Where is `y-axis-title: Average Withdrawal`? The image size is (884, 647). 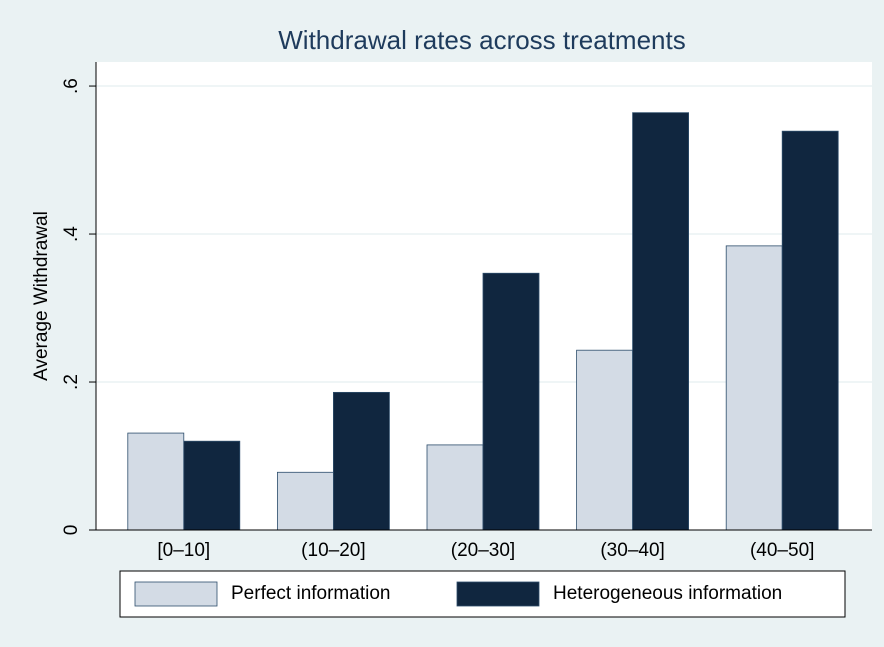
y-axis-title: Average Withdrawal is located at coordinates (41, 296).